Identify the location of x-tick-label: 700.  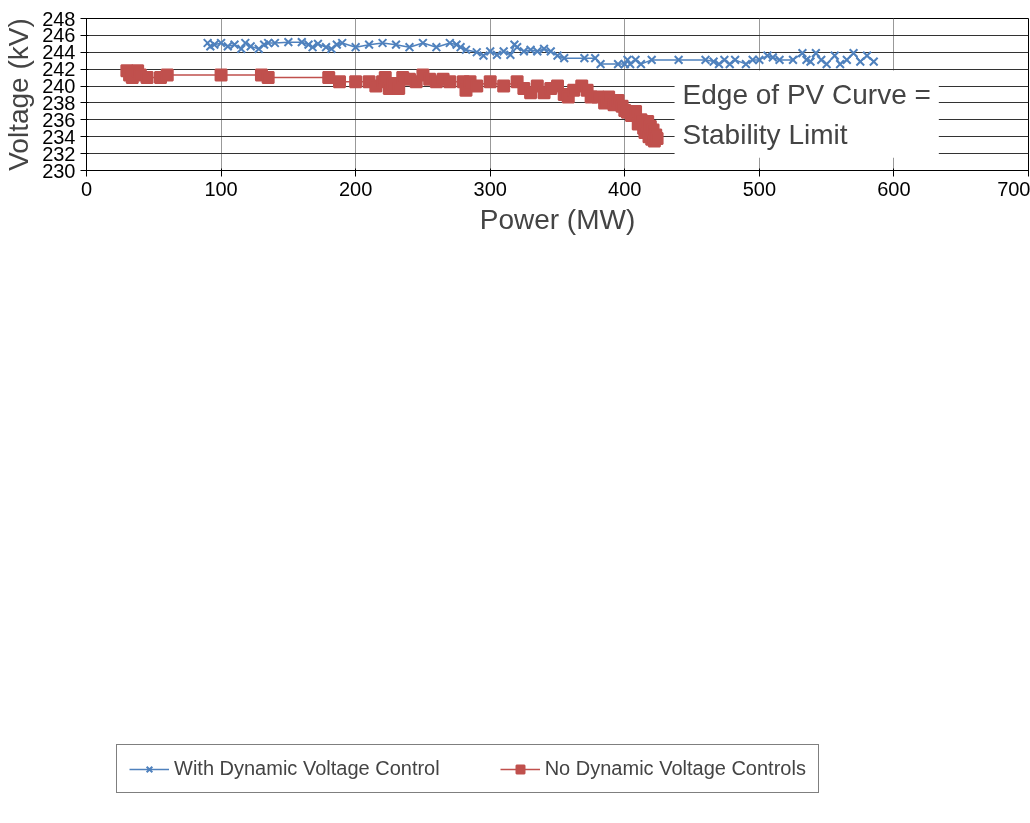
(1013, 188).